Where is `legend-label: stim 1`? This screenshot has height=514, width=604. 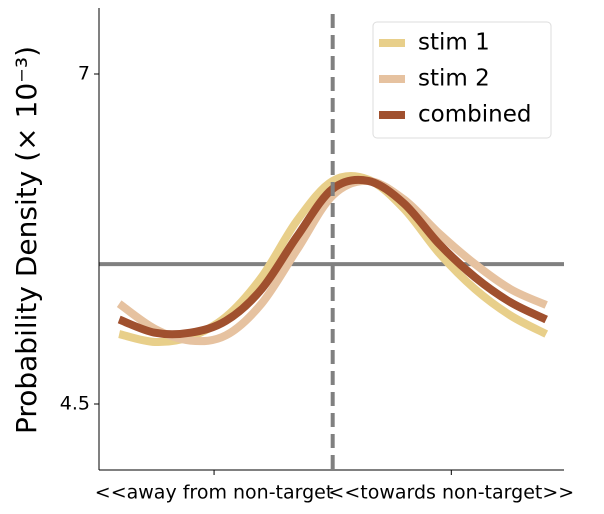
legend-label: stim 1 is located at coordinates (454, 43).